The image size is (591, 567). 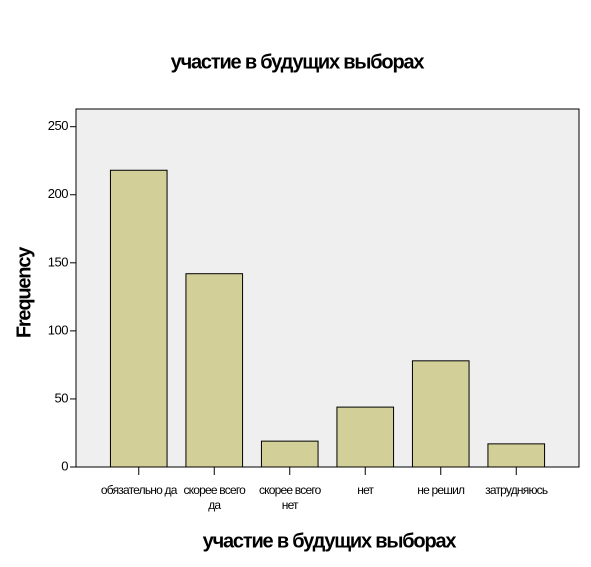 I want to click on x-tick-label: обязательно да, so click(x=139, y=490).